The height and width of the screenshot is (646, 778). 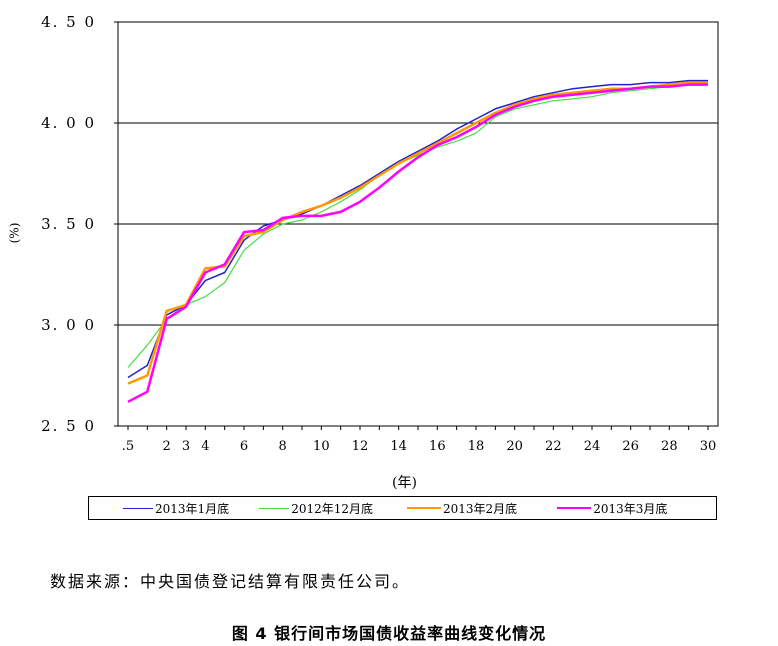 What do you see at coordinates (480, 508) in the screenshot?
I see `legend-label-3: 2013年2月底` at bounding box center [480, 508].